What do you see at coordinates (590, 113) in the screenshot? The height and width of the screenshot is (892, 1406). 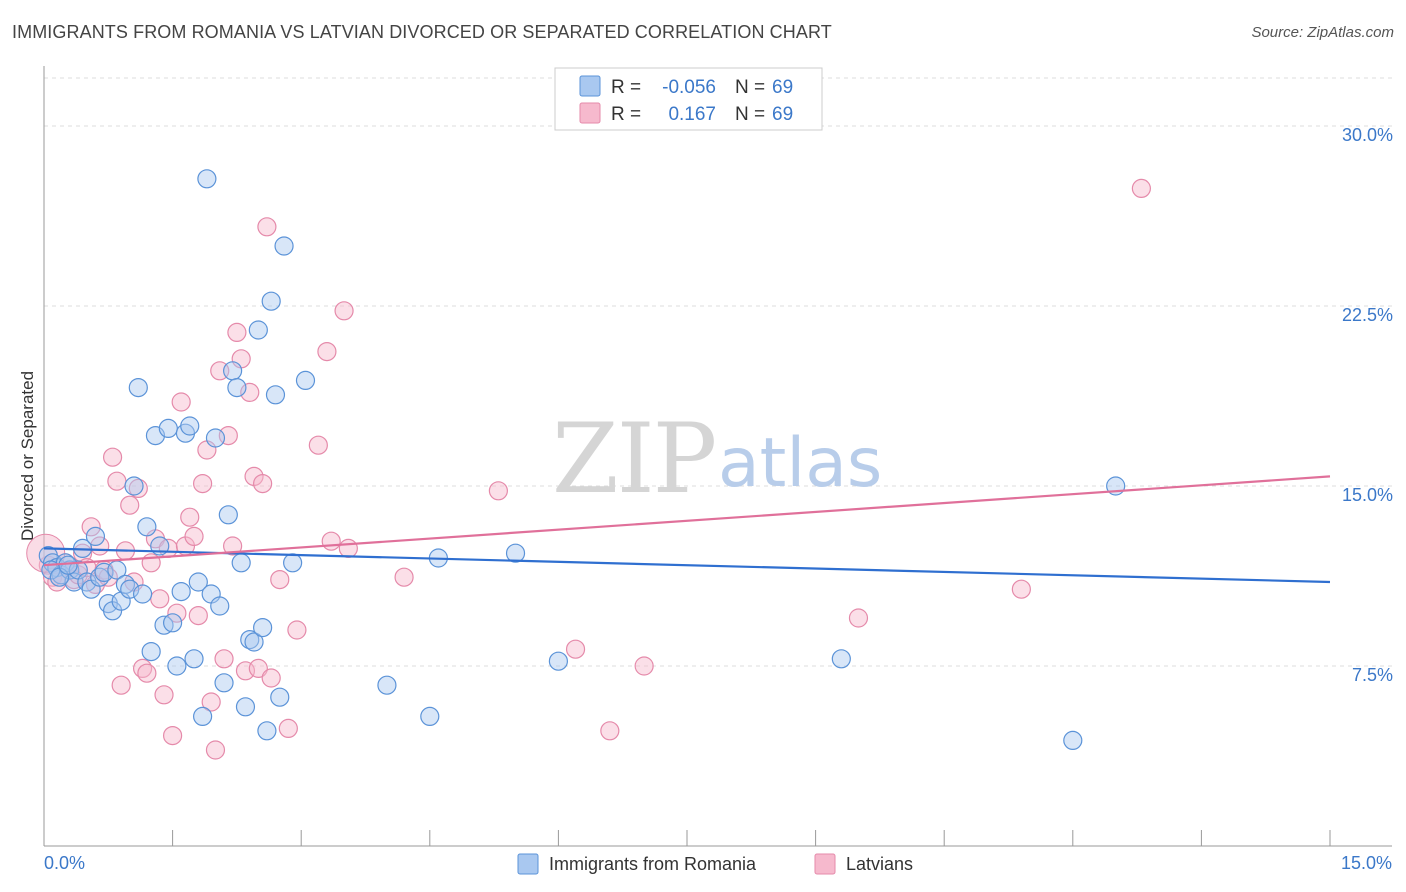 I see `legend-swatch-pink` at bounding box center [590, 113].